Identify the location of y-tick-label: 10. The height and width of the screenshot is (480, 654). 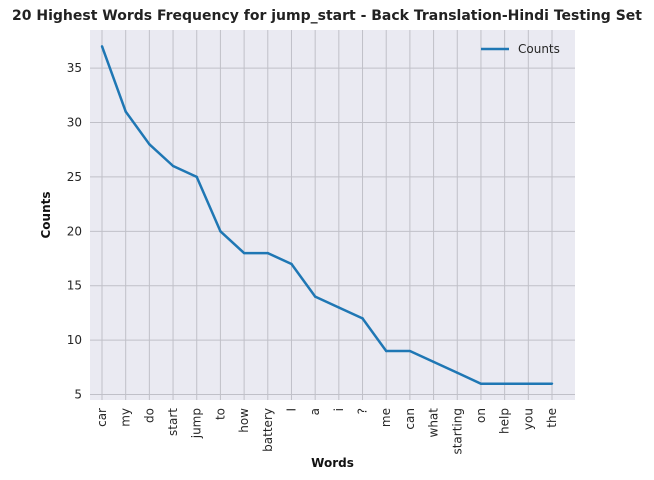
(74, 340).